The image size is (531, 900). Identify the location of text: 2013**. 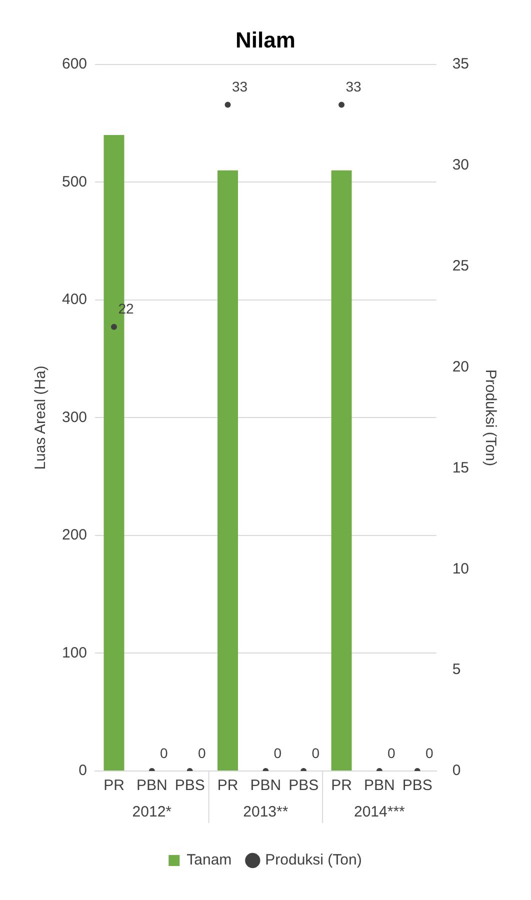
(265, 812).